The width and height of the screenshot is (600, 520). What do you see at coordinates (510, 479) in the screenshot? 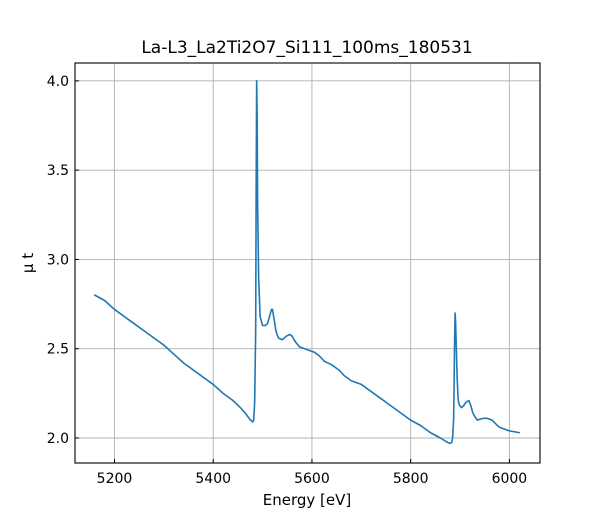
I see `x-tick-label: 6000` at bounding box center [510, 479].